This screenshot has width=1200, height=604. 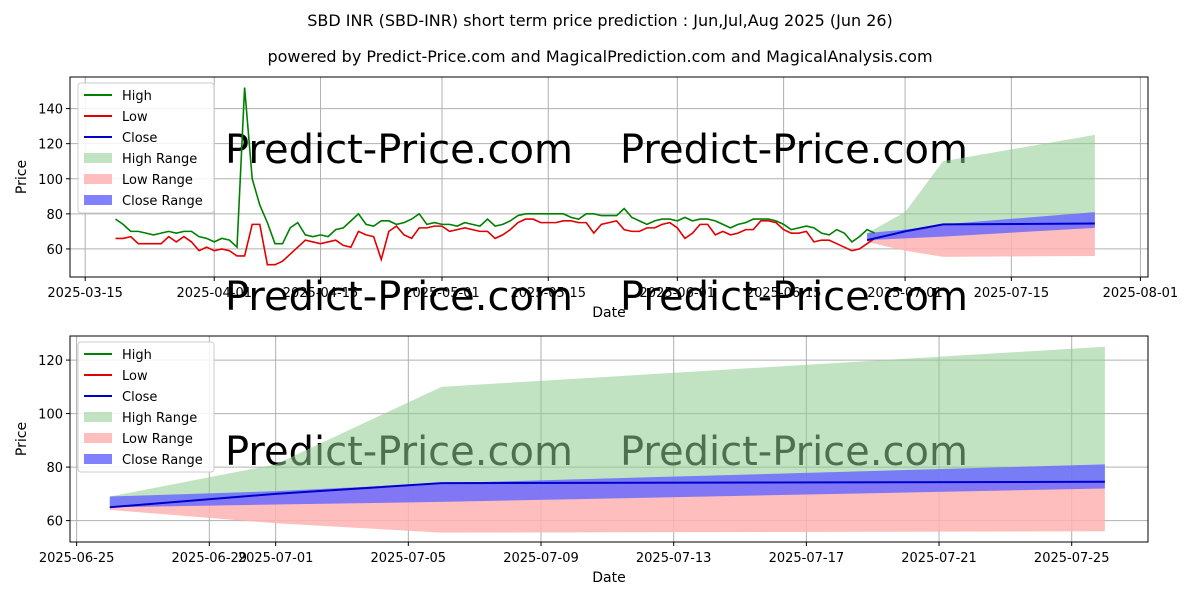 What do you see at coordinates (321, 293) in the screenshot?
I see `x-tick-label: 2025-04-15` at bounding box center [321, 293].